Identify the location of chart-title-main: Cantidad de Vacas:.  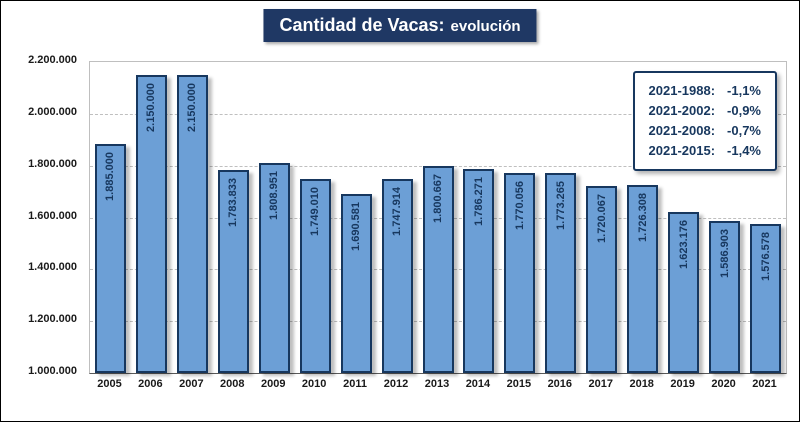
(362, 25).